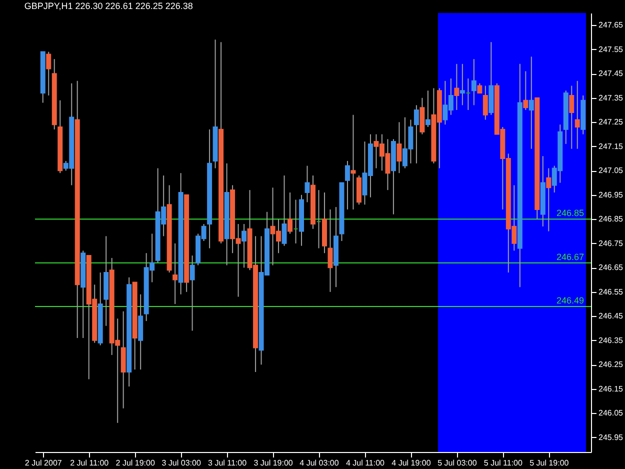 The width and height of the screenshot is (625, 469). I want to click on ref-line-label: 246.85, so click(570, 213).